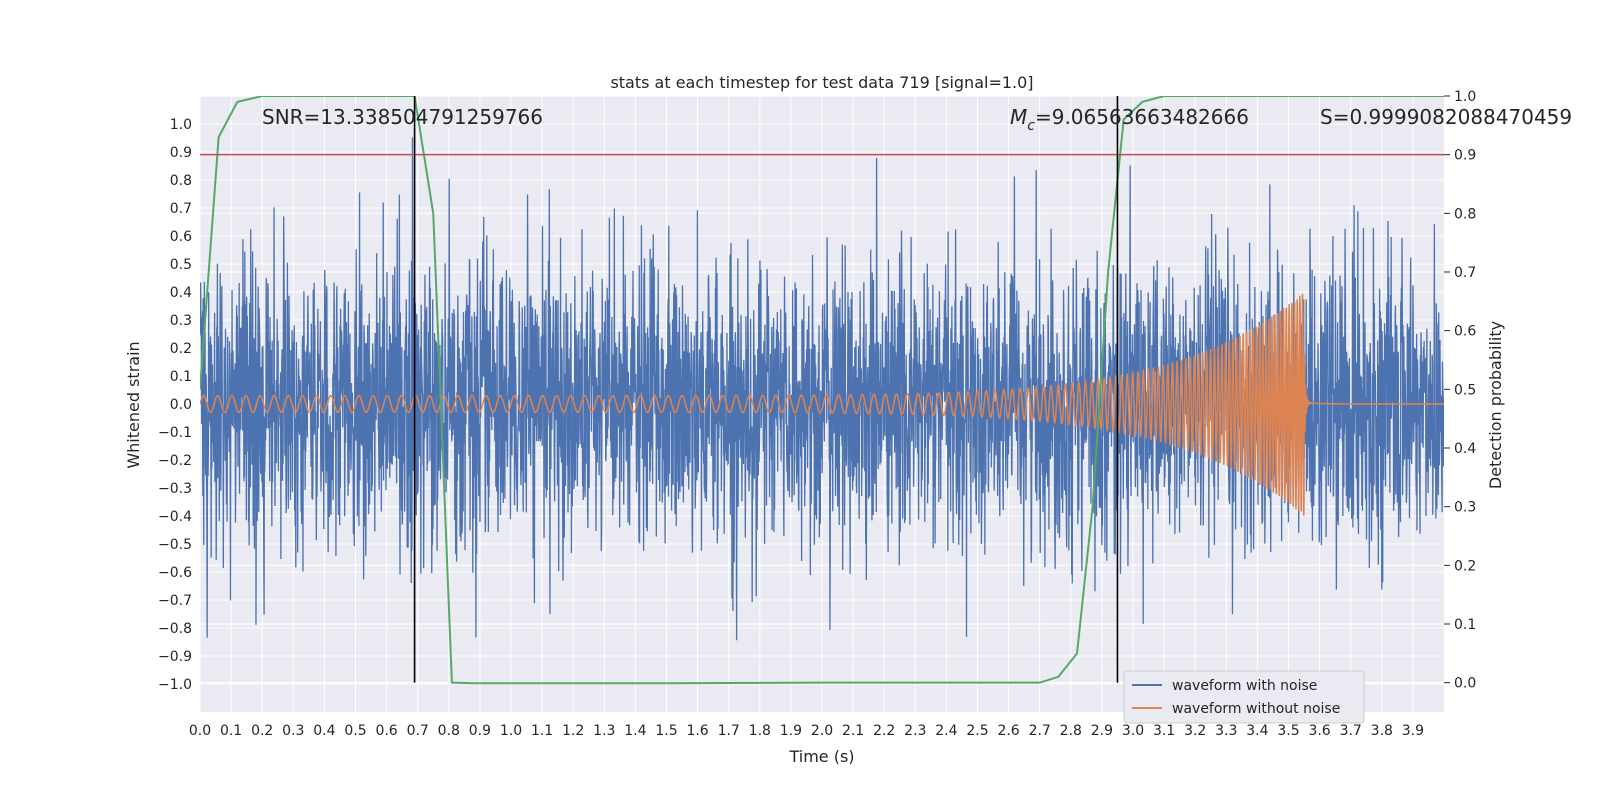  What do you see at coordinates (175, 545) in the screenshot?
I see `y-tick-label: −0.5` at bounding box center [175, 545].